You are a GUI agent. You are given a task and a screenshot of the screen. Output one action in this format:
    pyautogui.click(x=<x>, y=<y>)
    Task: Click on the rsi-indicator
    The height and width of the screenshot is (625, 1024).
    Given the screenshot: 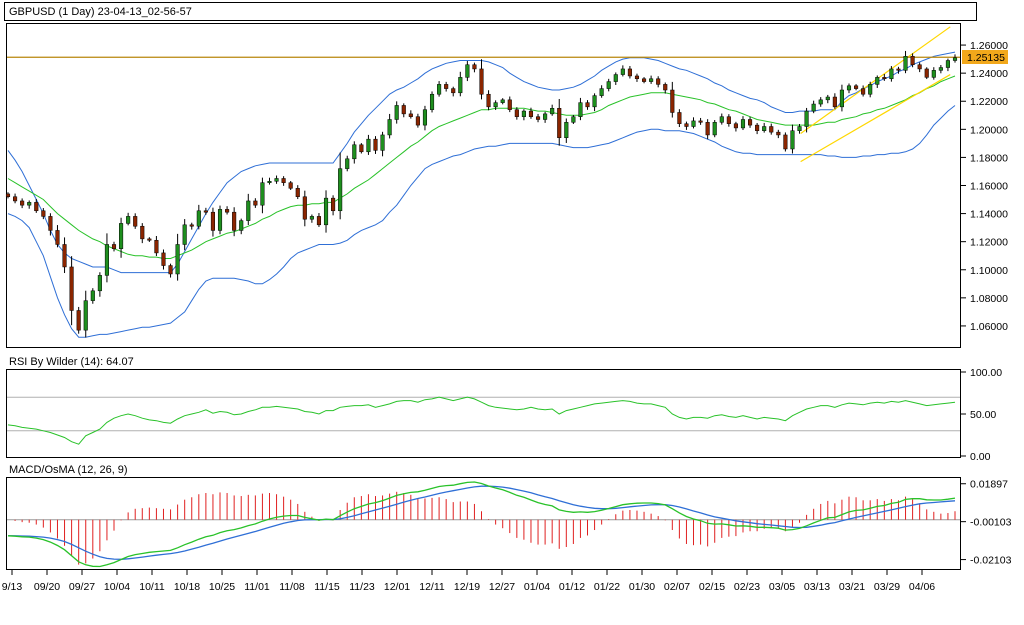 What is the action you would take?
    pyautogui.click(x=483, y=420)
    